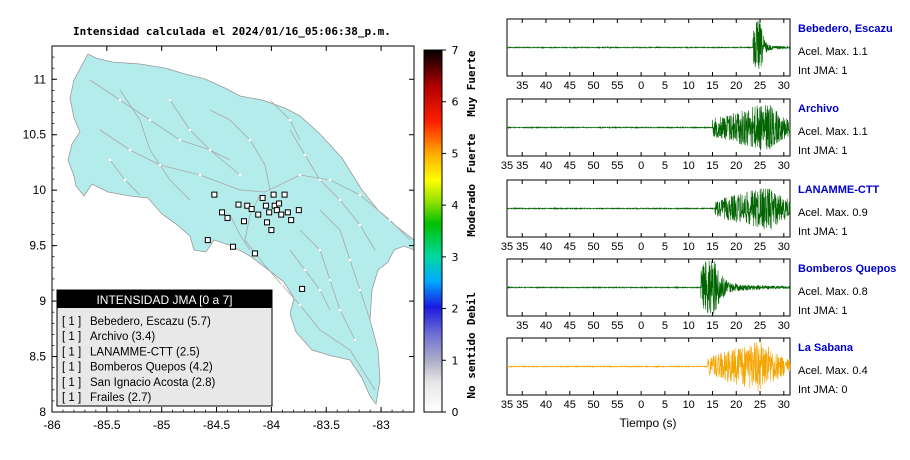  What do you see at coordinates (833, 52) in the screenshot?
I see `station-acel-max: Acel. Max. 1.1` at bounding box center [833, 52].